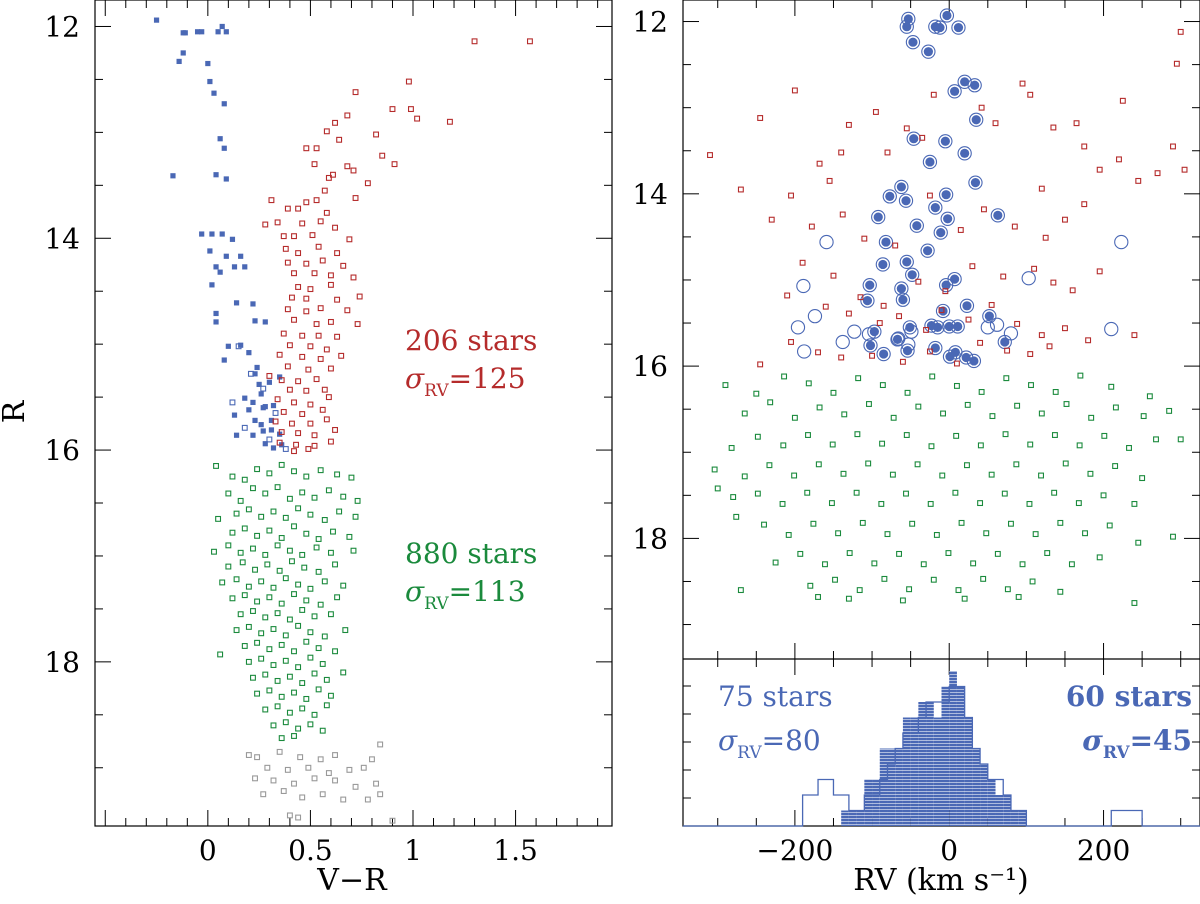  What do you see at coordinates (794, 850) in the screenshot?
I see `rv-x-tick-label: −200` at bounding box center [794, 850].